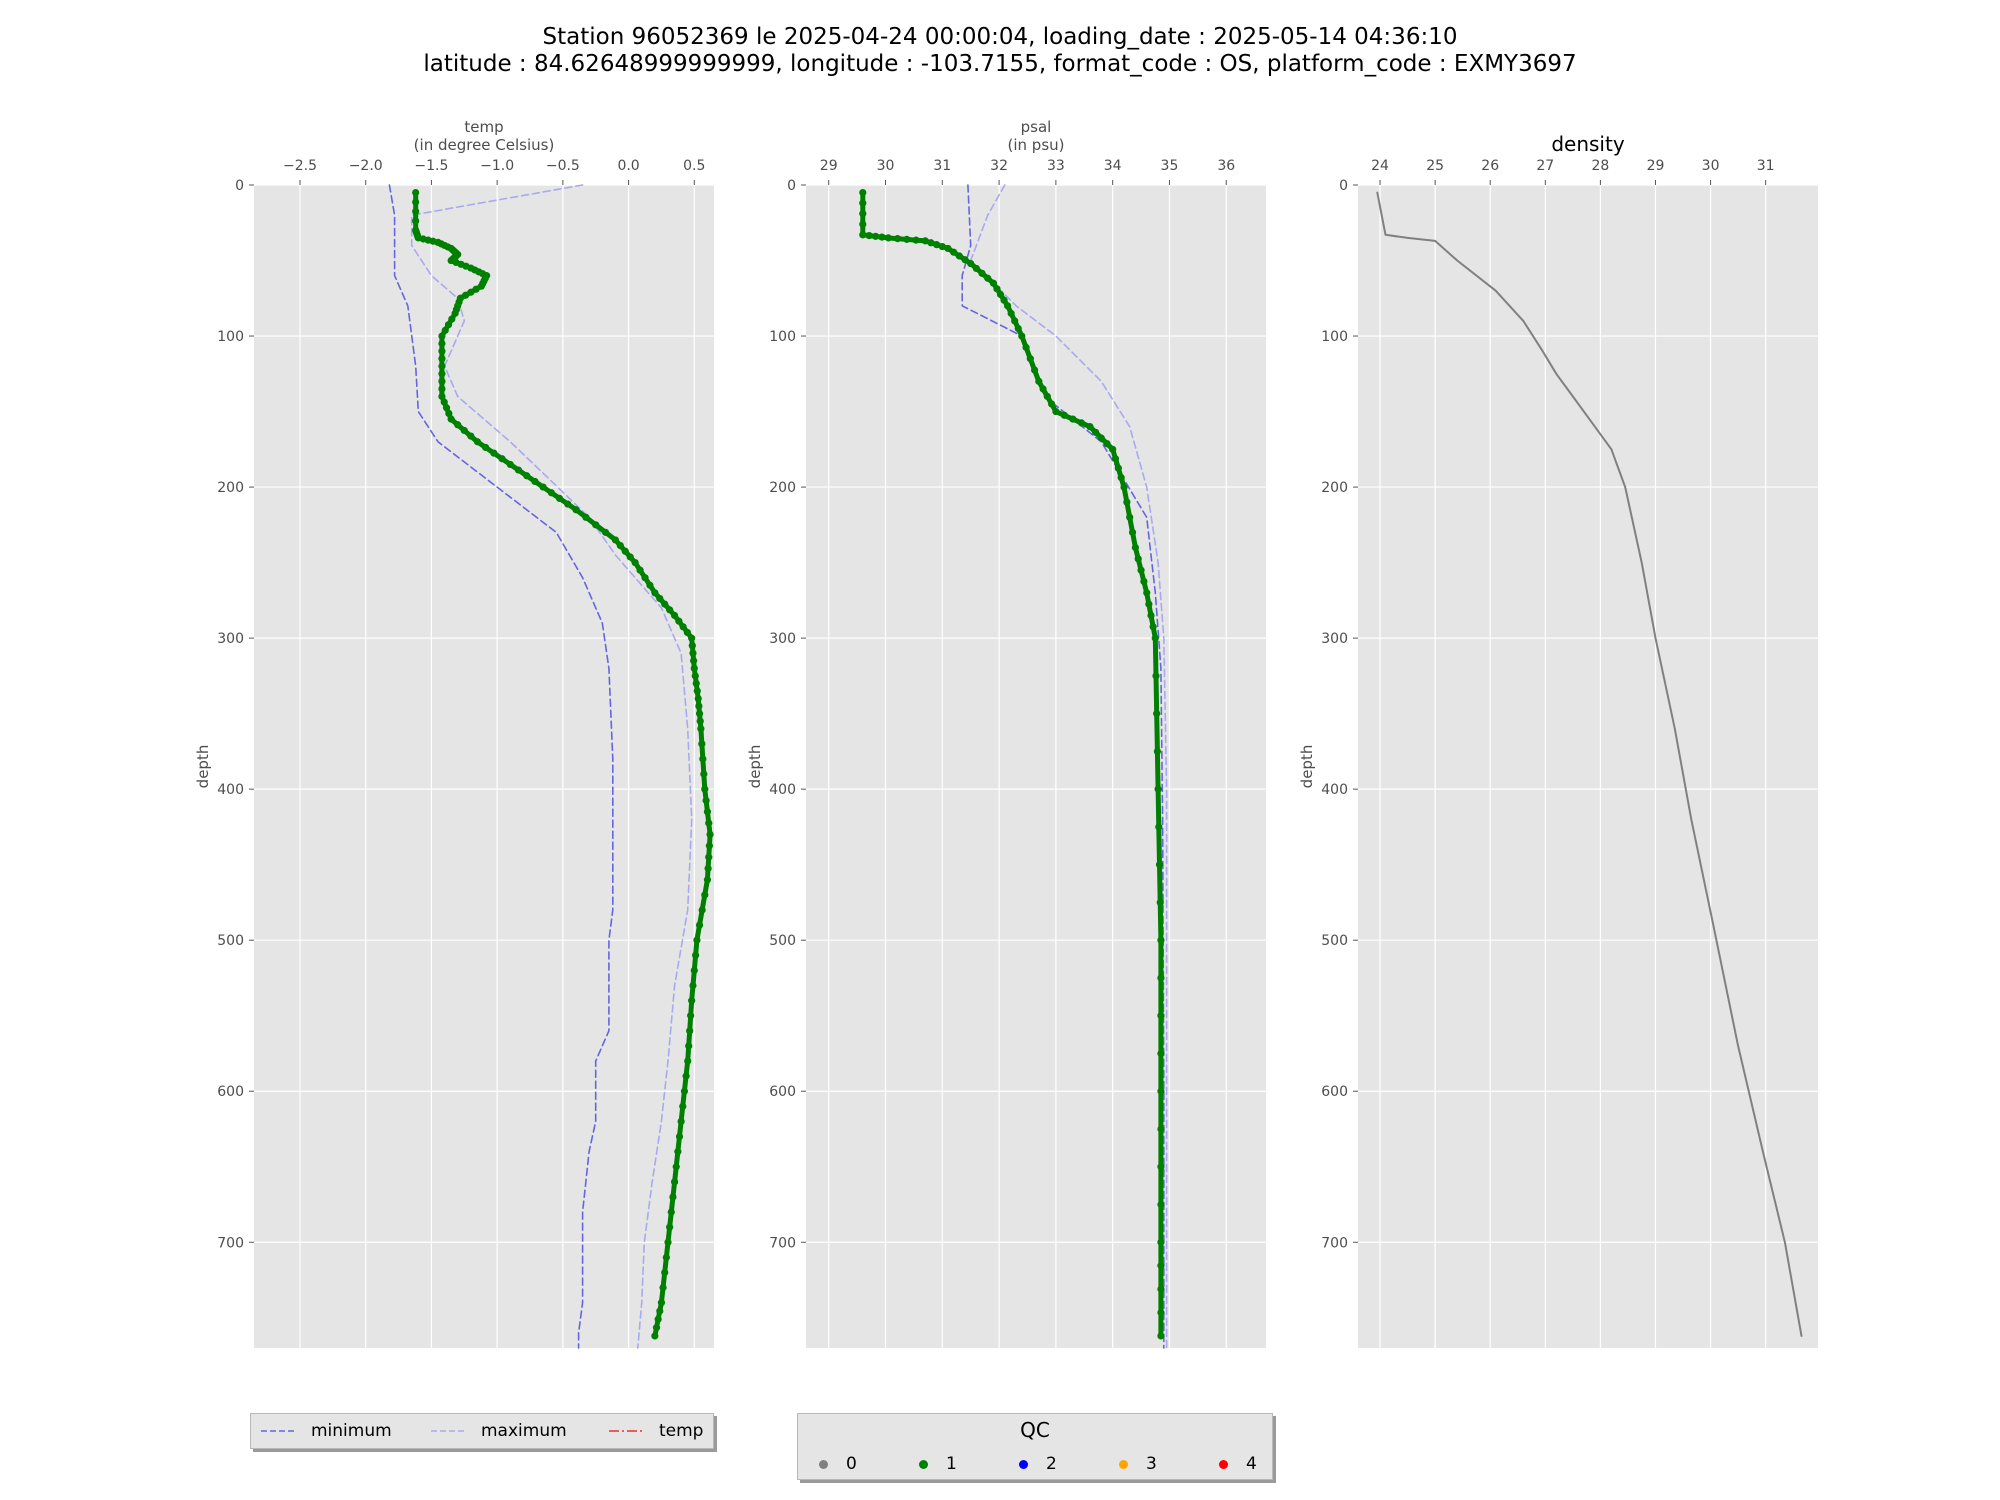 The image size is (2000, 1500). I want to click on y-tick-label: 400, so click(1334, 790).